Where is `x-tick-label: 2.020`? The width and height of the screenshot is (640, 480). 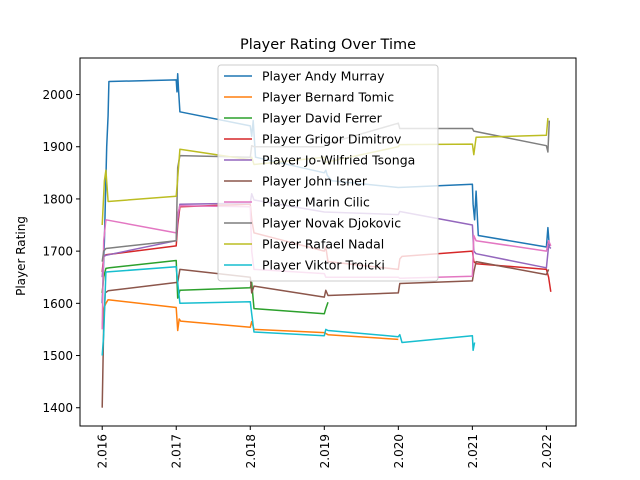
x-tick-label: 2.020 is located at coordinates (399, 451).